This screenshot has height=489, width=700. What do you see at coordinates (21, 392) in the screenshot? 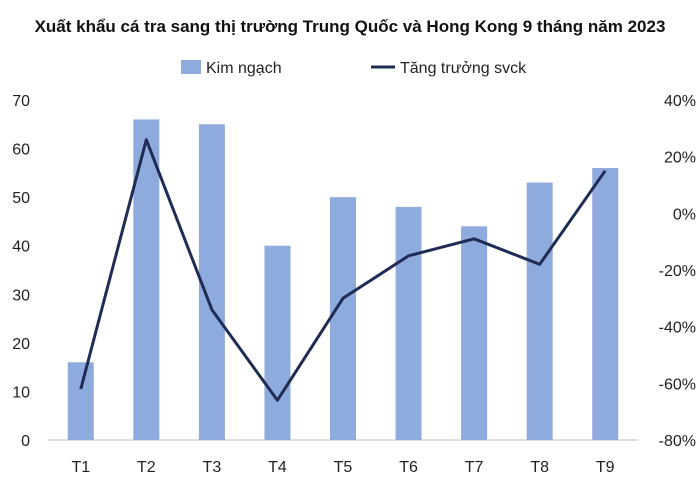
I see `y-tick-label: 10` at bounding box center [21, 392].